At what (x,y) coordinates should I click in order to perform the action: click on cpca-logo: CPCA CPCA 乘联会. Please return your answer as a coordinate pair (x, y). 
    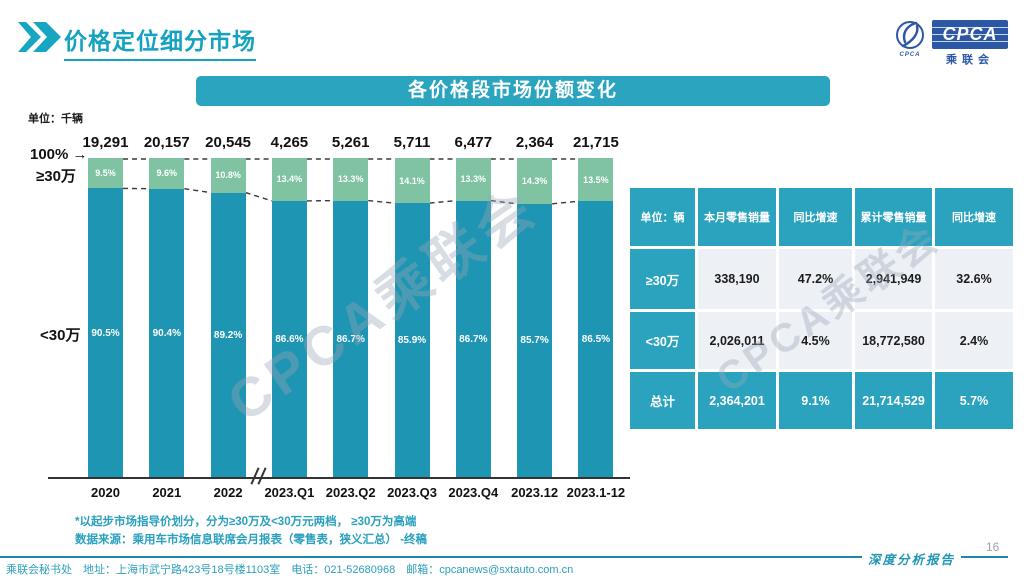
    Looking at the image, I should click on (953, 41).